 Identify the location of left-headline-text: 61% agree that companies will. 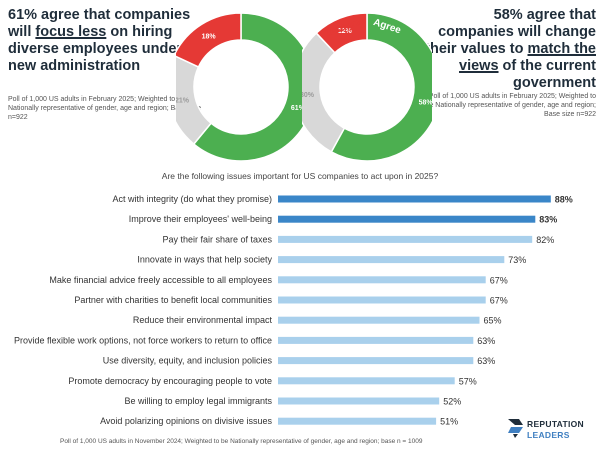
(99, 23).